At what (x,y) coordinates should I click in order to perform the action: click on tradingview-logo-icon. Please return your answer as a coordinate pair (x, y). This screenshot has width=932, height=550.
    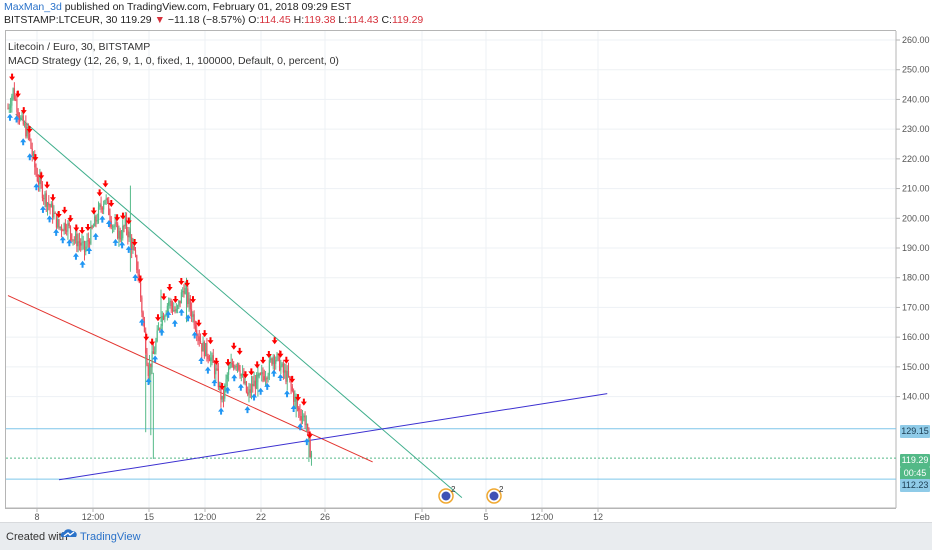
    Looking at the image, I should click on (69, 536).